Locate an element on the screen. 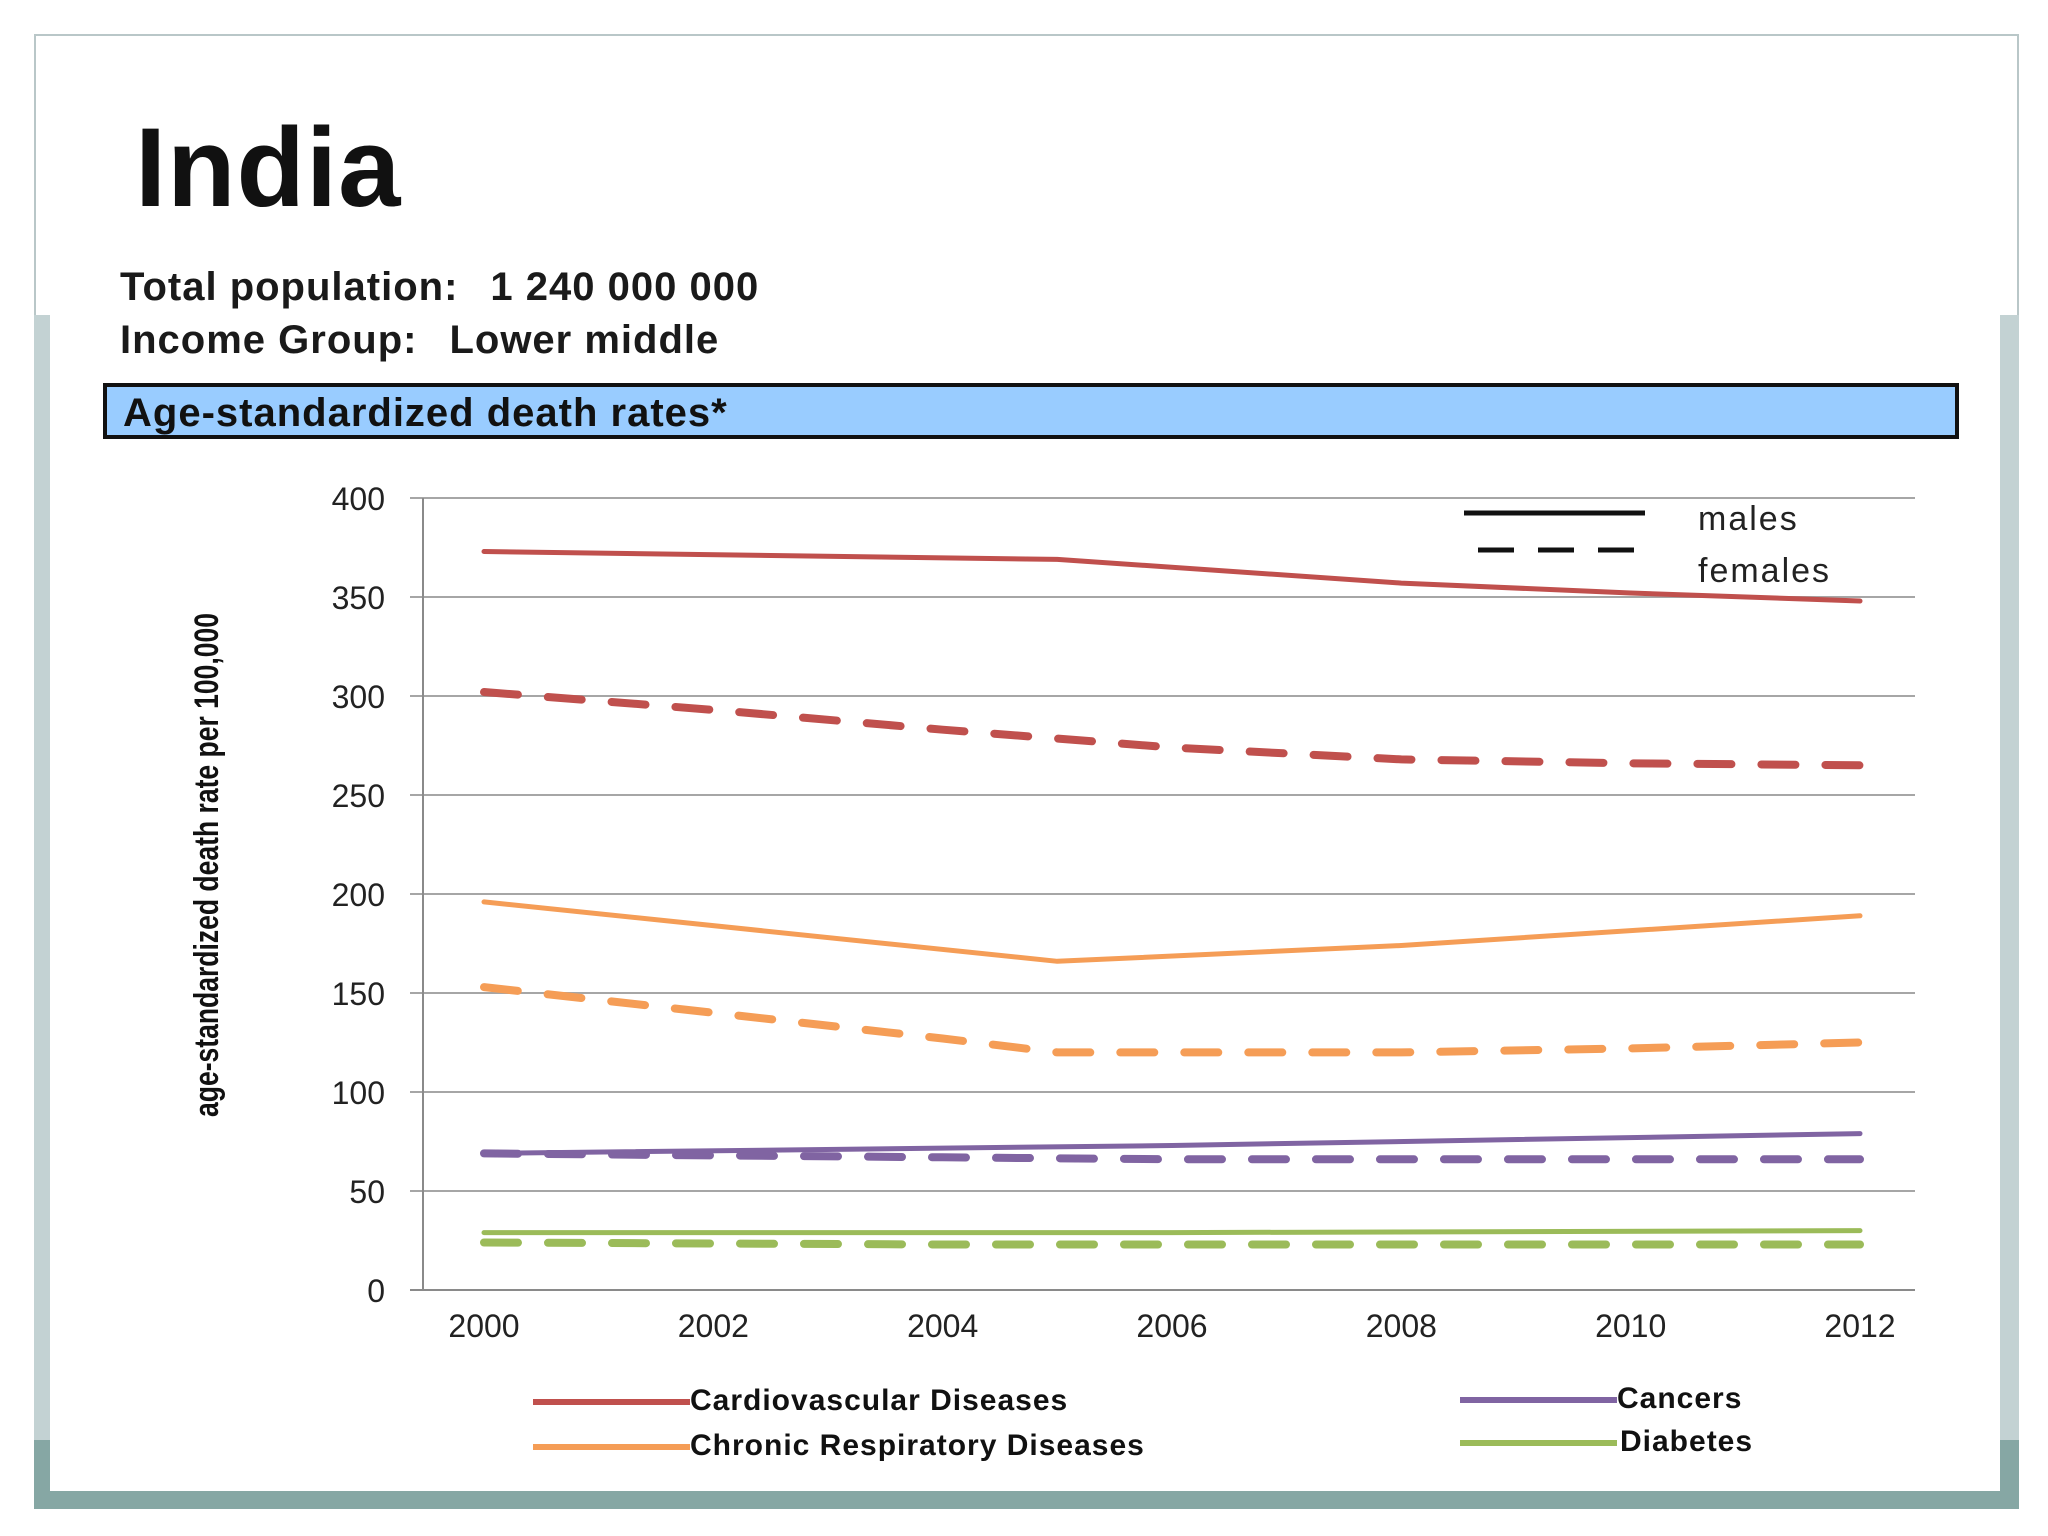  y-tick-label: 200 is located at coordinates (358, 895).